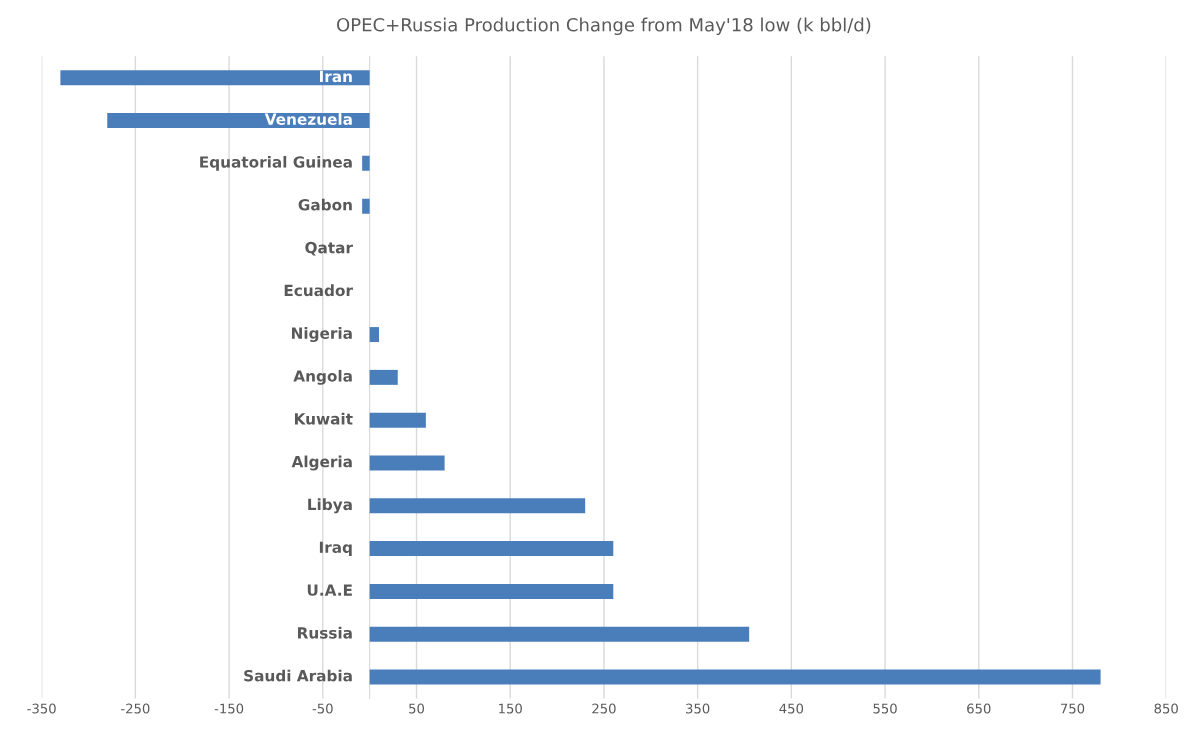 Image resolution: width=1190 pixels, height=751 pixels. I want to click on y-tick-label: Venezuela, so click(308, 119).